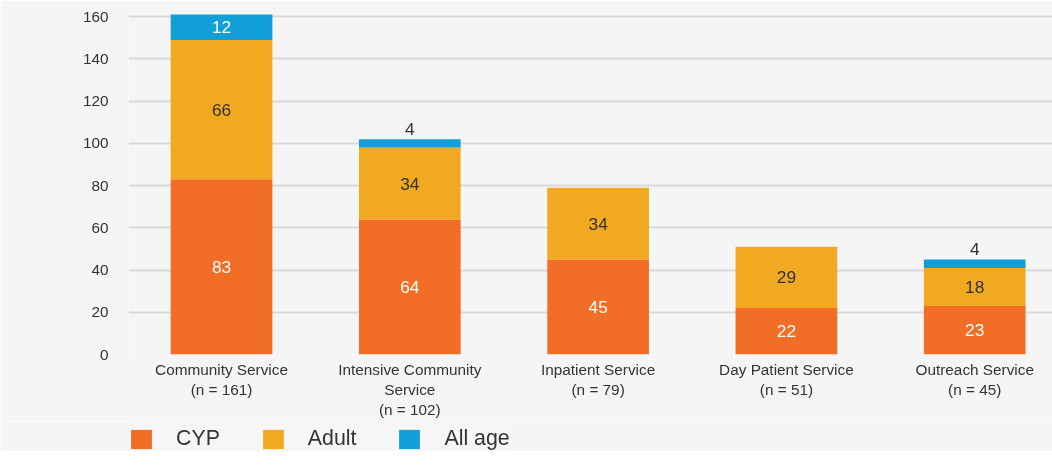 The height and width of the screenshot is (476, 1052). Describe the element at coordinates (332, 438) in the screenshot. I see `legend-label: Adult` at that location.